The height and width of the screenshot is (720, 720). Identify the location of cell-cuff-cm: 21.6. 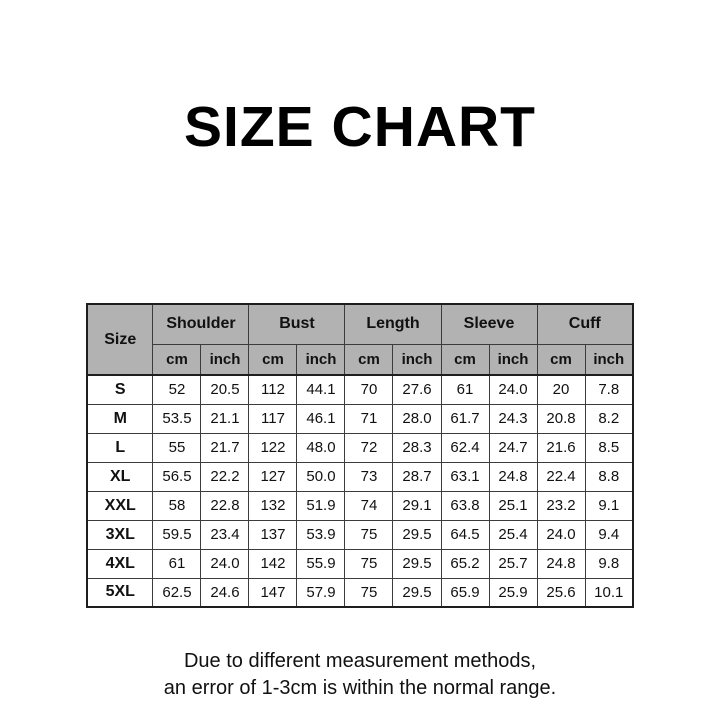
(561, 447).